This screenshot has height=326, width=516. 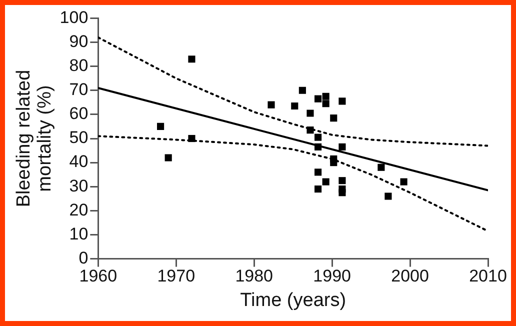 I want to click on x-tick-label: 1990, so click(x=332, y=276).